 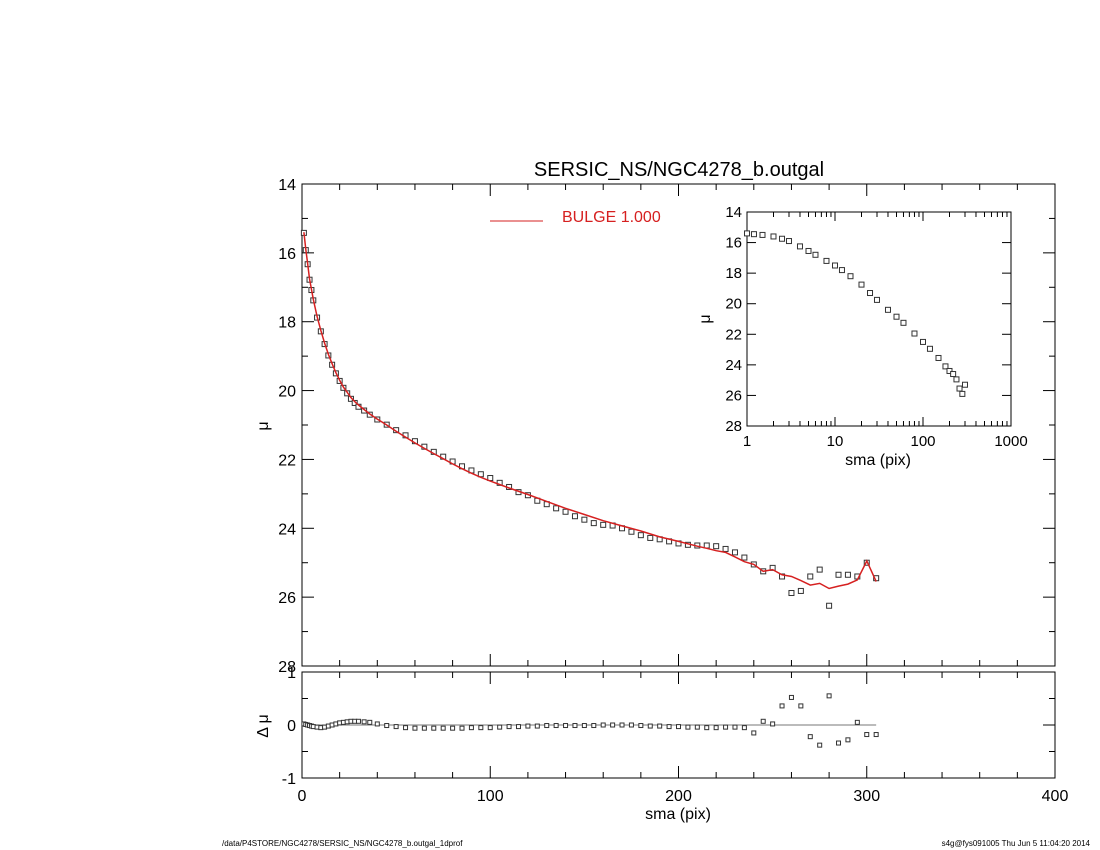 What do you see at coordinates (291, 673) in the screenshot?
I see `residual-y-tick-label: 1` at bounding box center [291, 673].